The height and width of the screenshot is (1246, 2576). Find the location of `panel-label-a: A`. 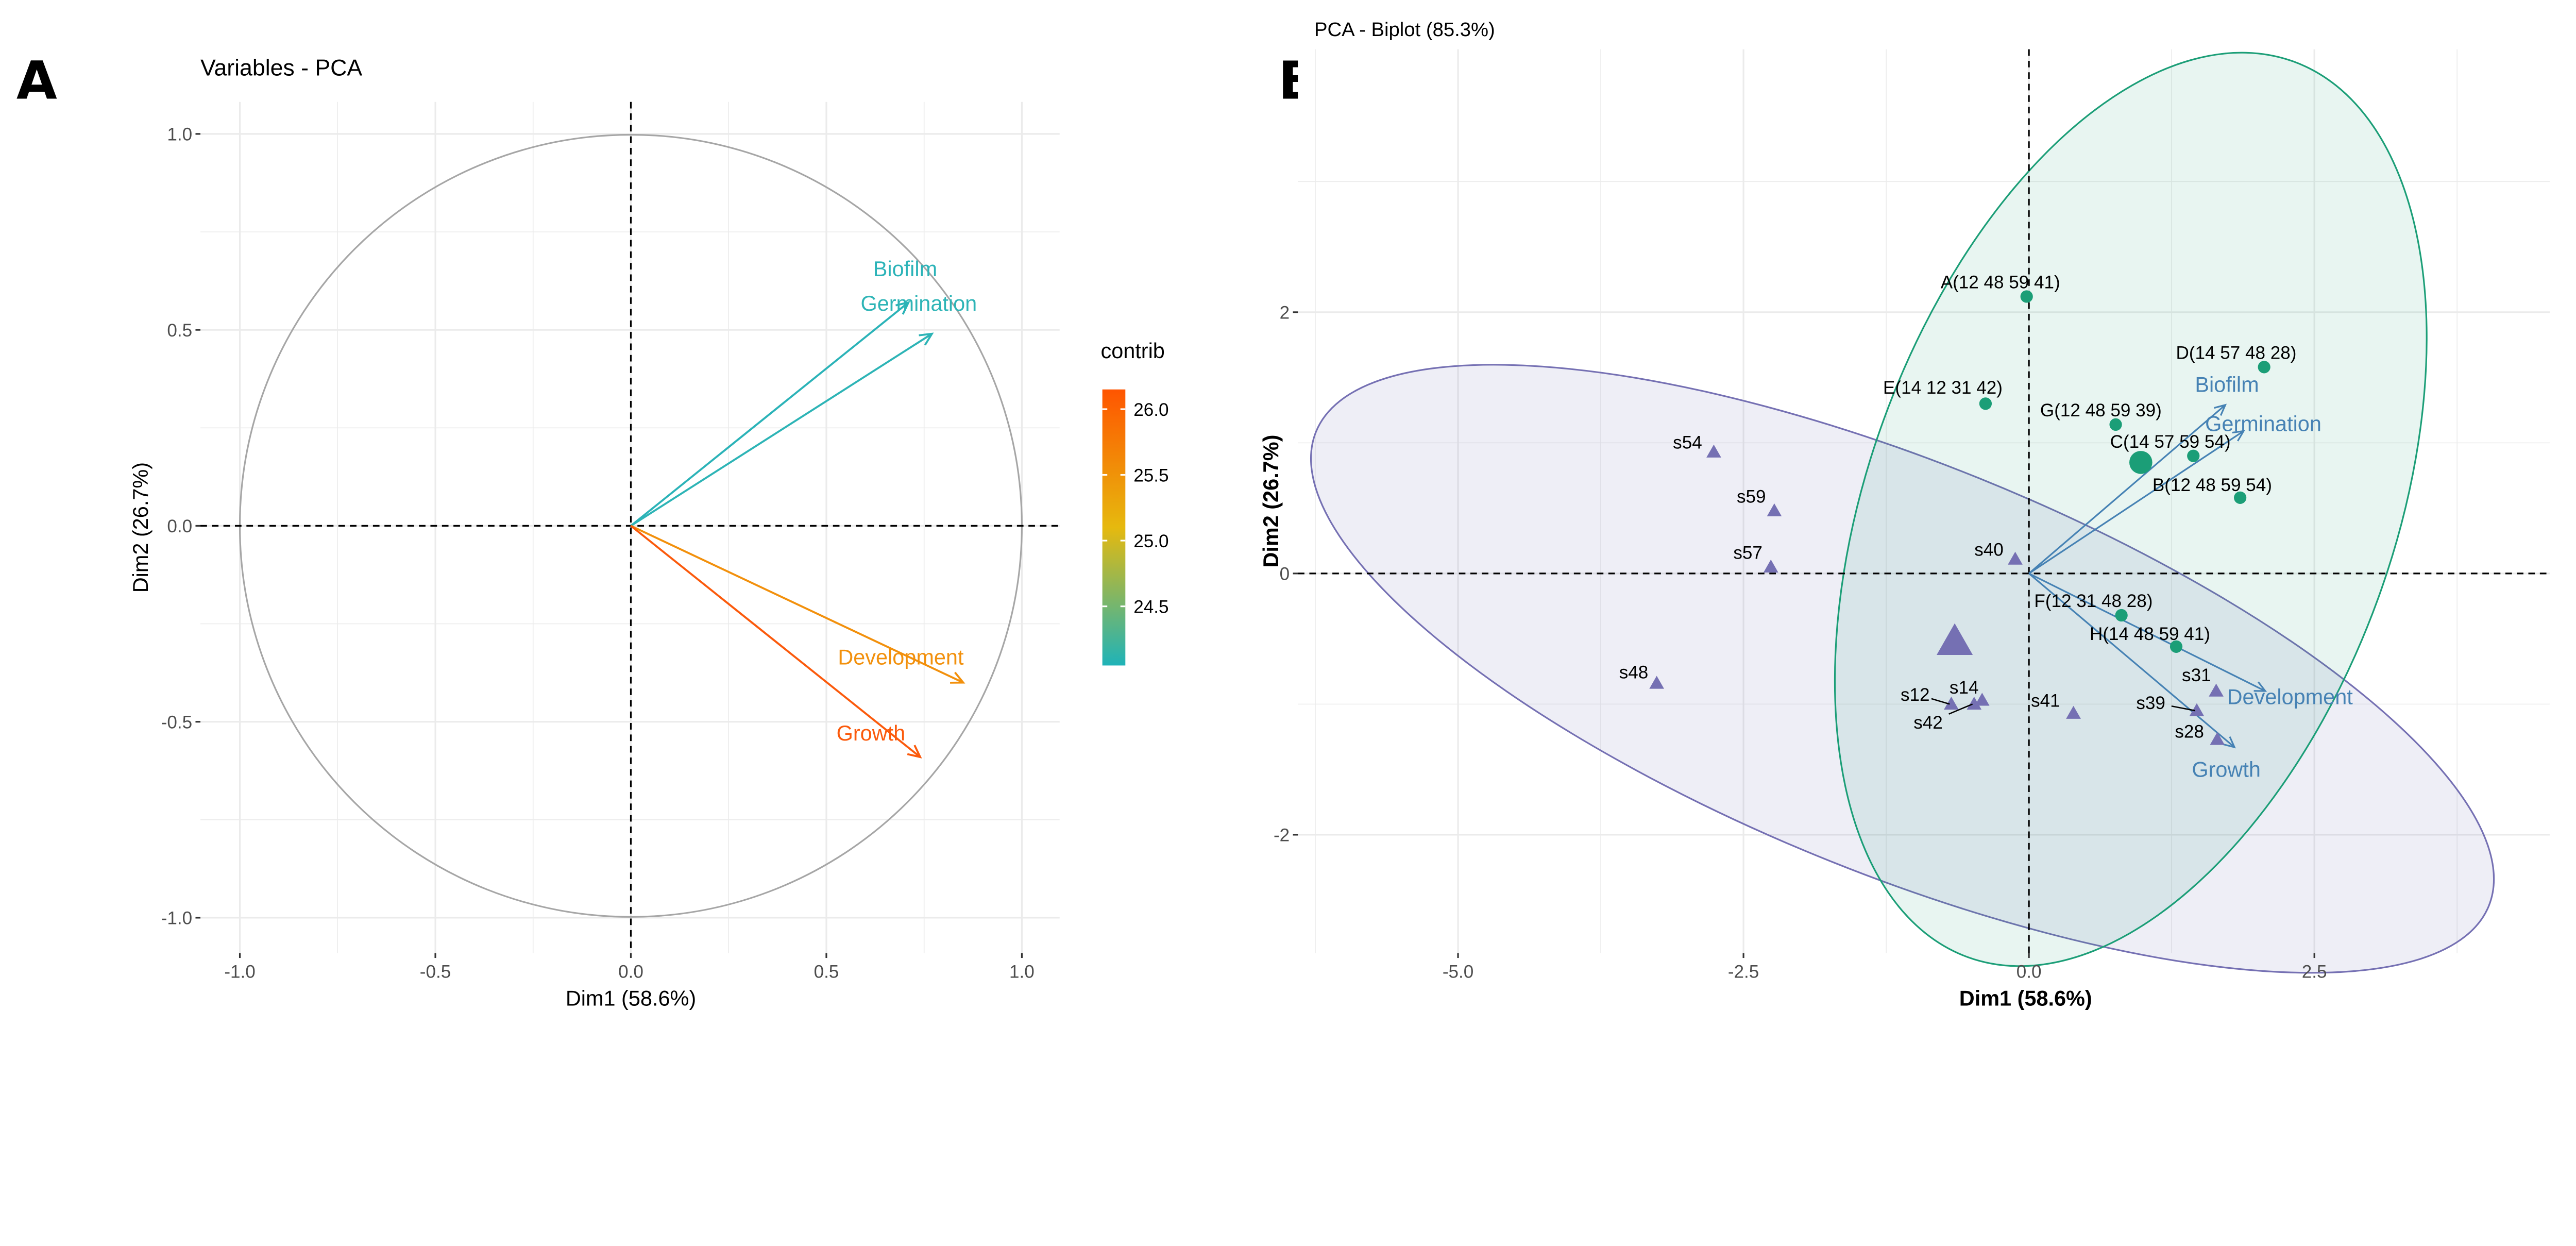

panel-label-a: A is located at coordinates (36, 80).